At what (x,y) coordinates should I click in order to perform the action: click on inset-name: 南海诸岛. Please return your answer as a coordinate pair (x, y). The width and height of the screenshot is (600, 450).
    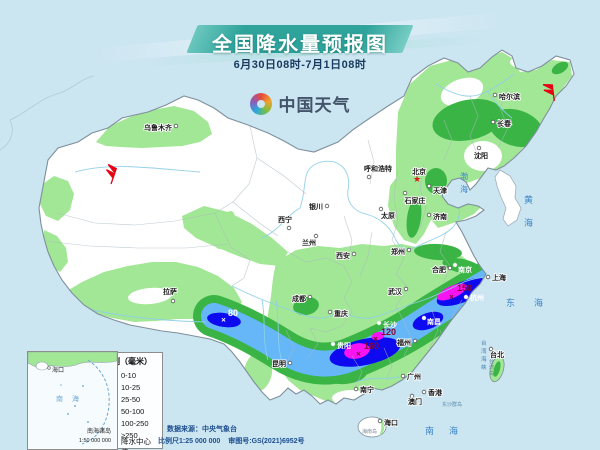
    Looking at the image, I should click on (98, 432).